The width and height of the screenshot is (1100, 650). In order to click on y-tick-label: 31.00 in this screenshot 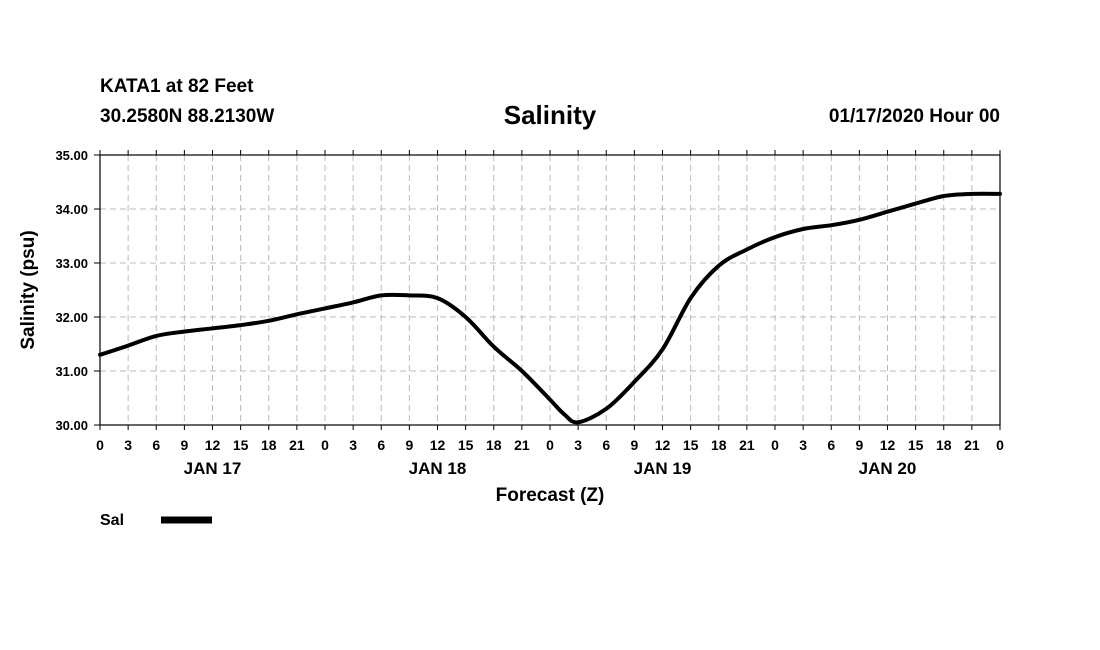, I will do `click(71, 371)`.